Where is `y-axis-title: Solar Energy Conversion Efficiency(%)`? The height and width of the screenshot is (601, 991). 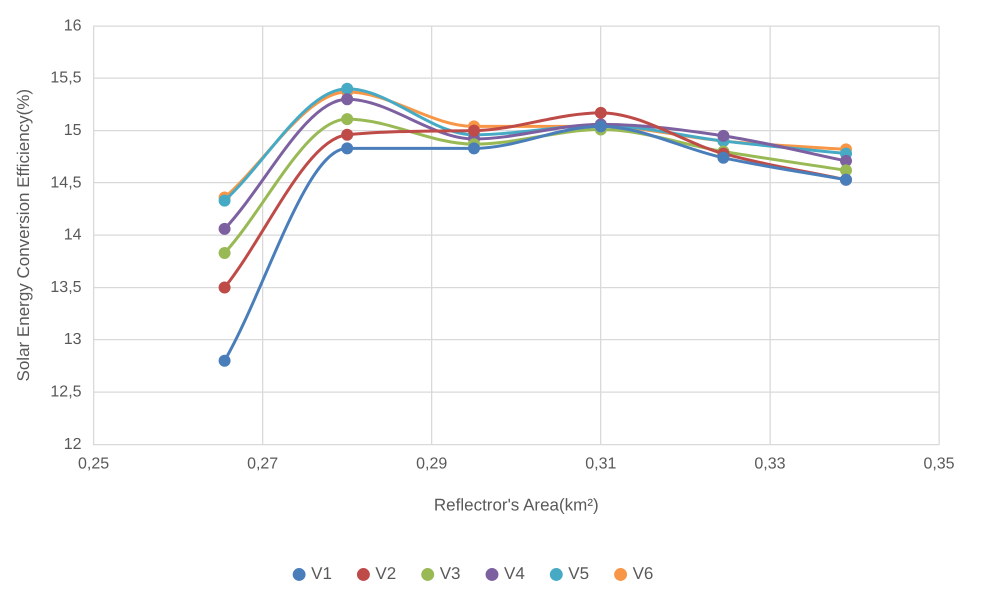
y-axis-title: Solar Energy Conversion Efficiency(%) is located at coordinates (23, 235).